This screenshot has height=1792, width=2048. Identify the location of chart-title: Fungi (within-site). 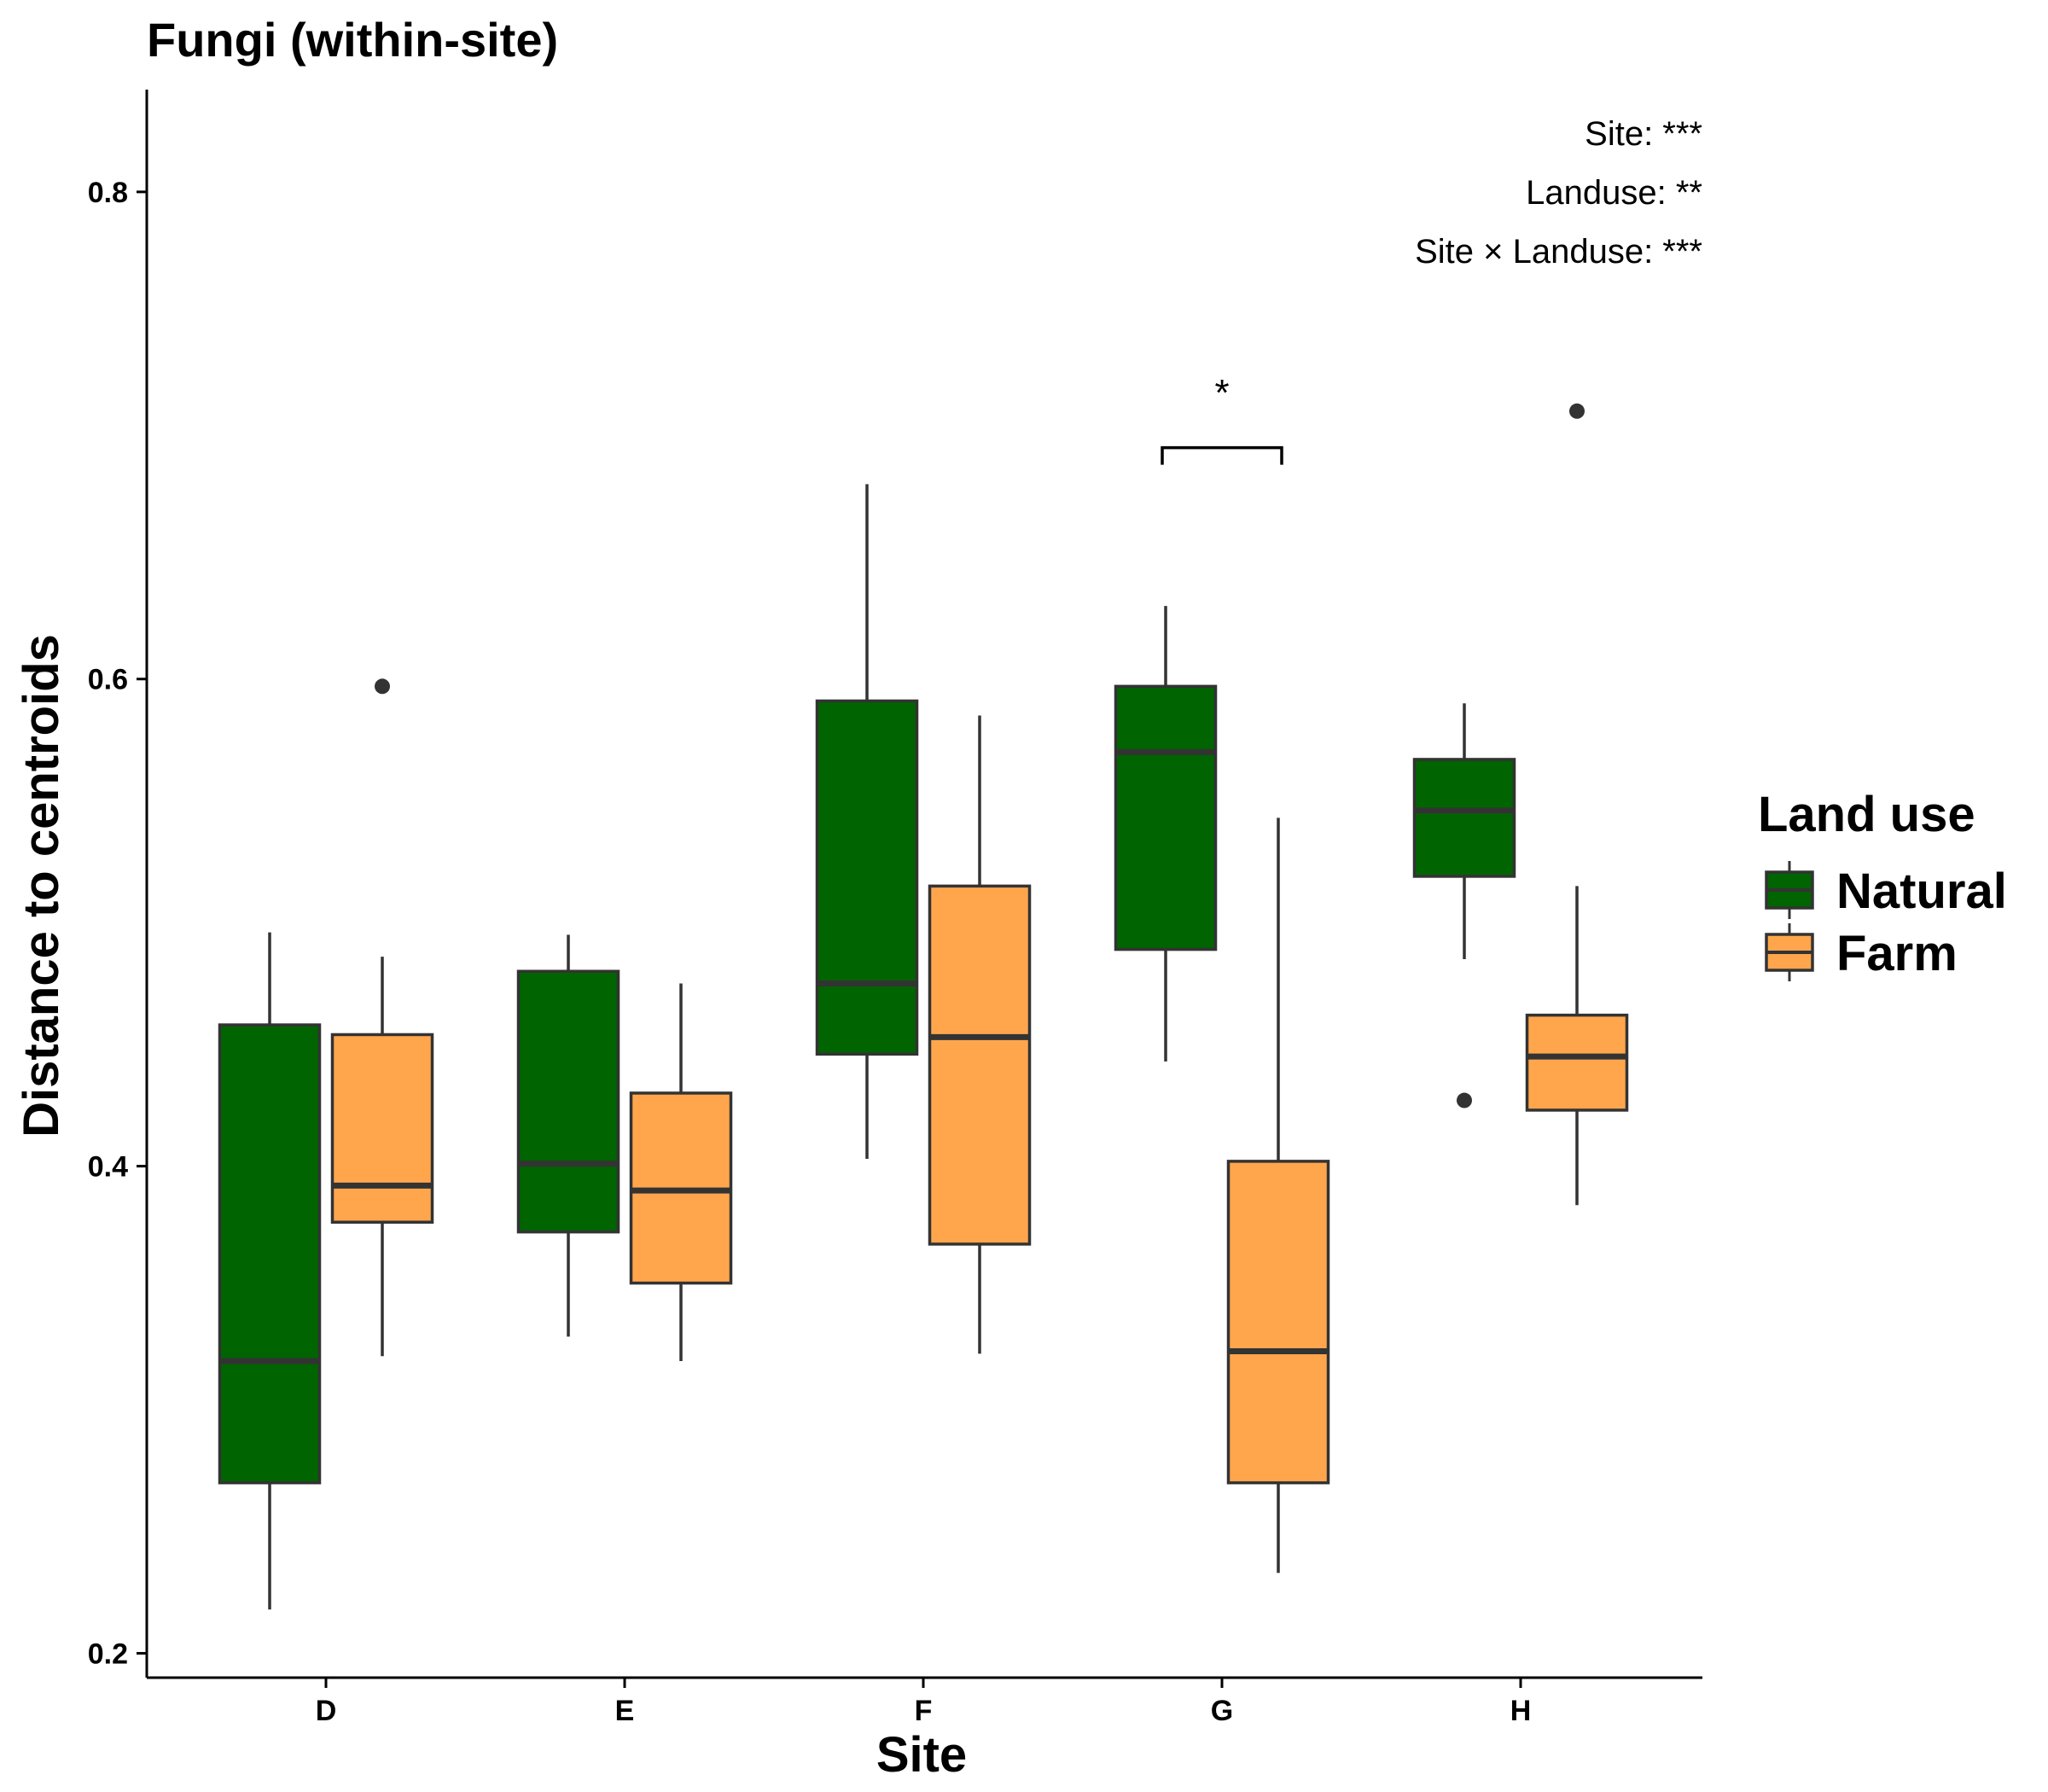
(352, 40).